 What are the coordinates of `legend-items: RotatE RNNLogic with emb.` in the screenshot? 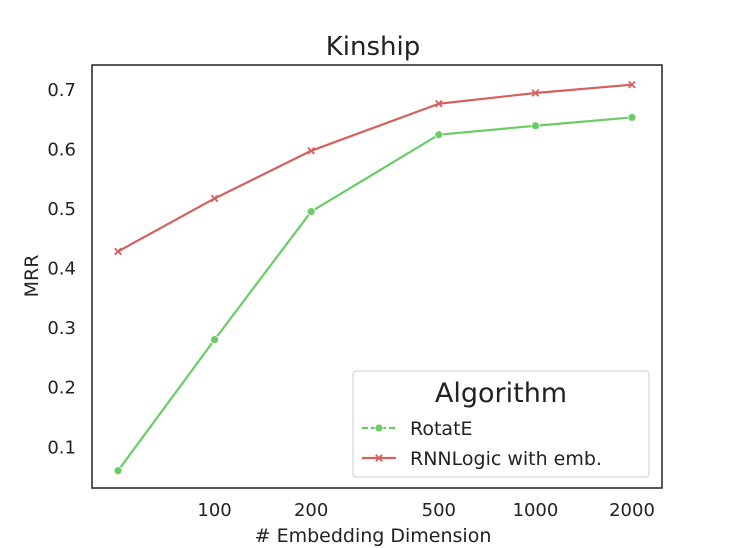 It's located at (482, 444).